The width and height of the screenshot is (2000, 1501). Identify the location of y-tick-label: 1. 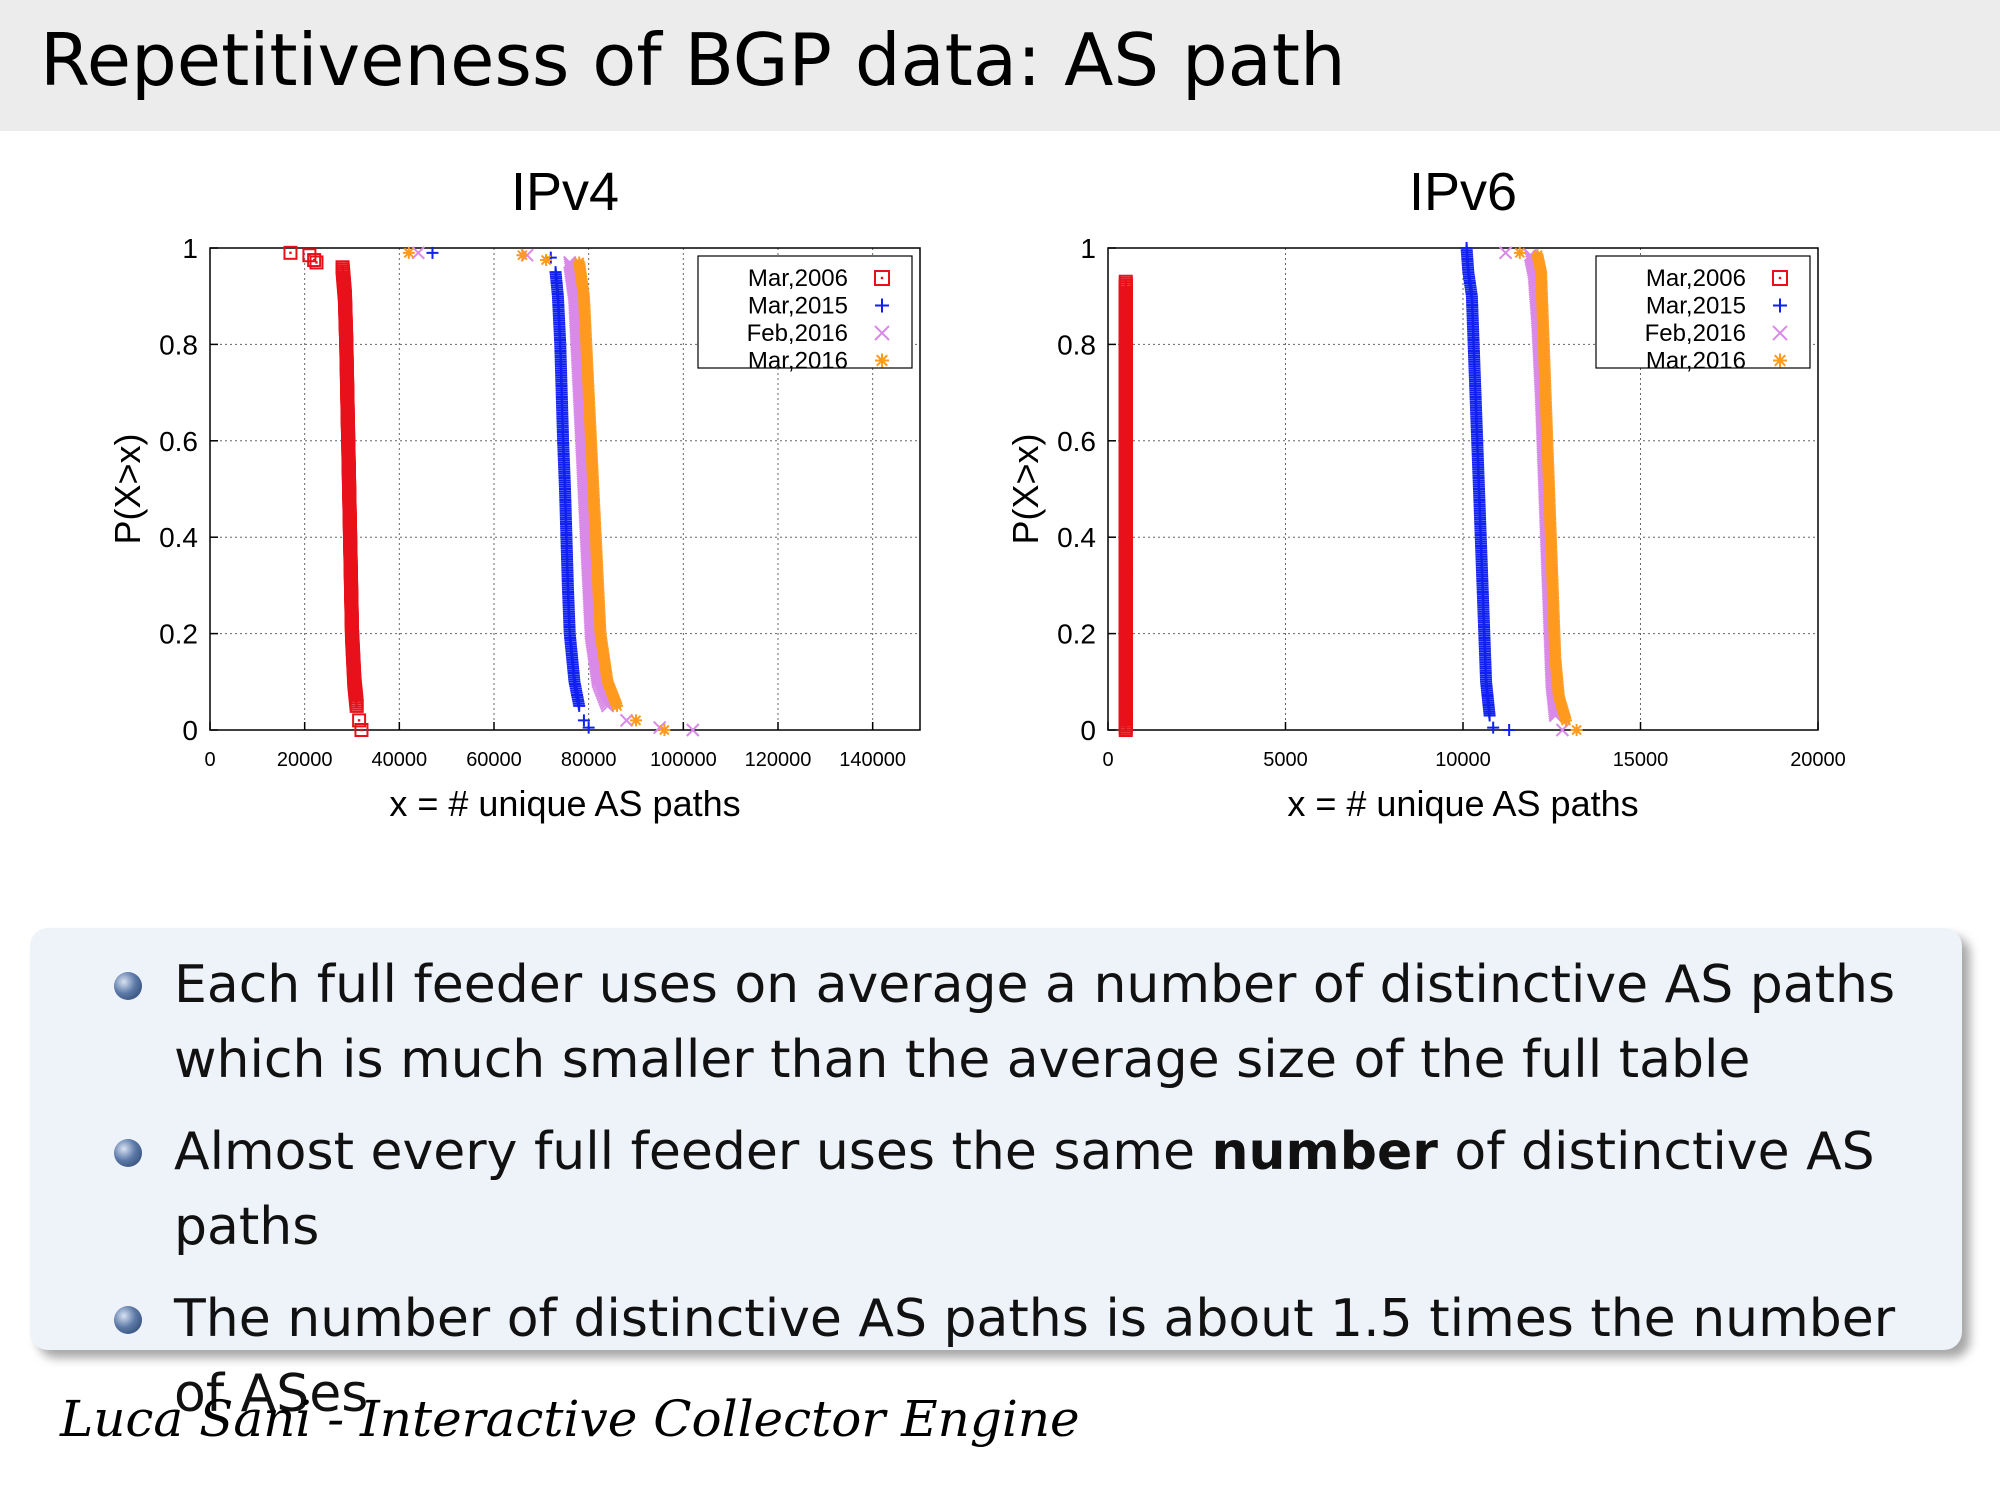
(190, 248).